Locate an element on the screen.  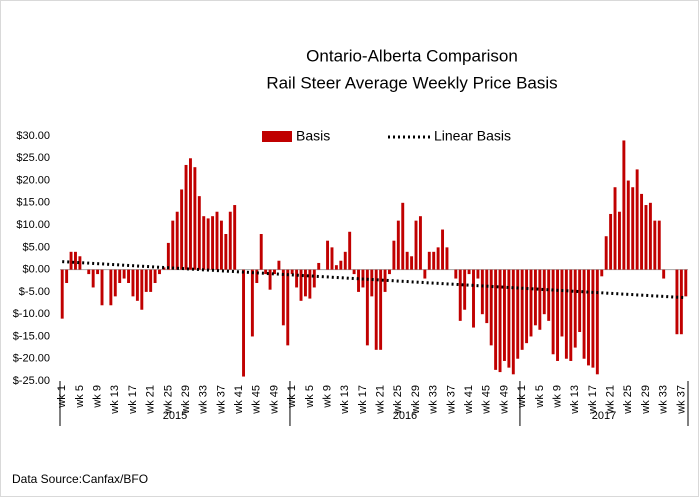
y-tick-label: $-10.00 is located at coordinates (31, 314).